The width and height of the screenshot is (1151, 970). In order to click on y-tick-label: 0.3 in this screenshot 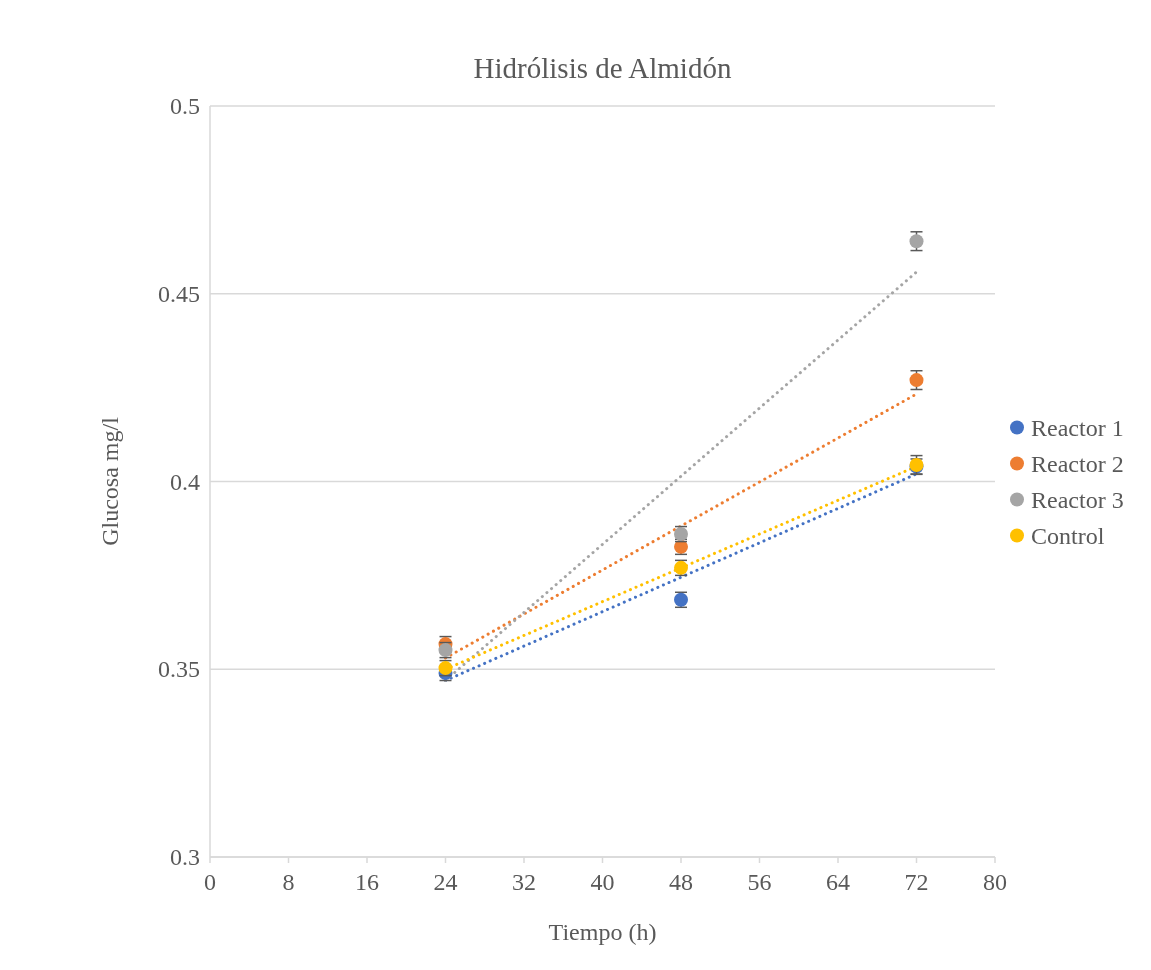, I will do `click(185, 857)`.